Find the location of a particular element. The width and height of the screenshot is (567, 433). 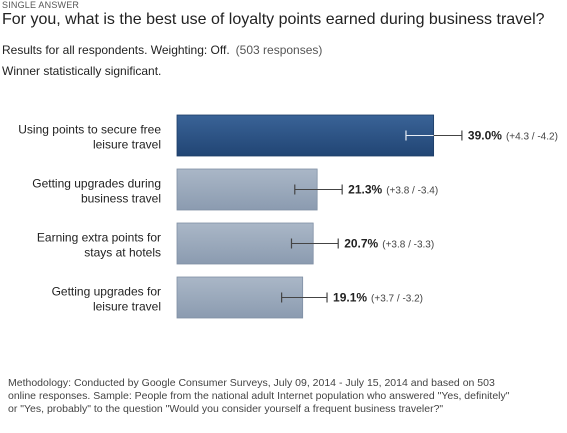

question-type-label: SINGLE ANSWER is located at coordinates (41, 5).